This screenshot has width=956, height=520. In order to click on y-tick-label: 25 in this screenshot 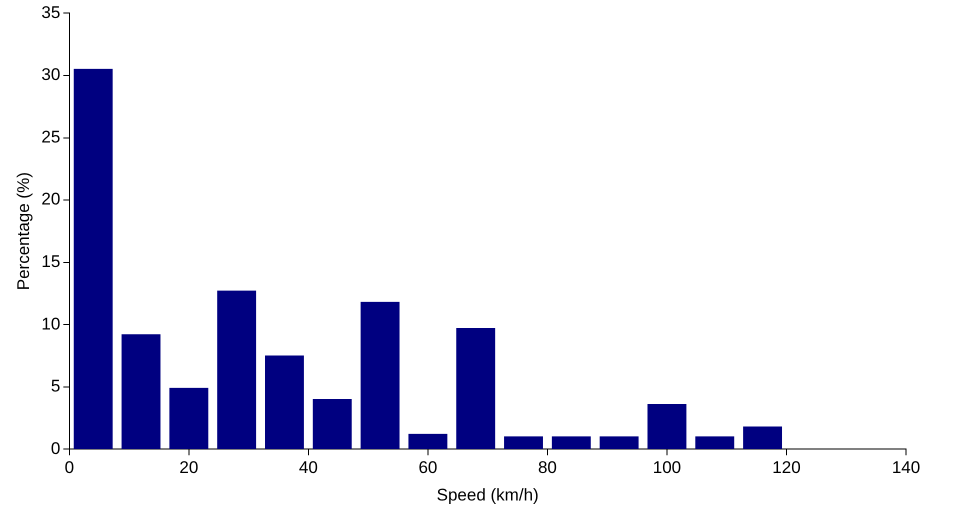, I will do `click(50, 136)`.